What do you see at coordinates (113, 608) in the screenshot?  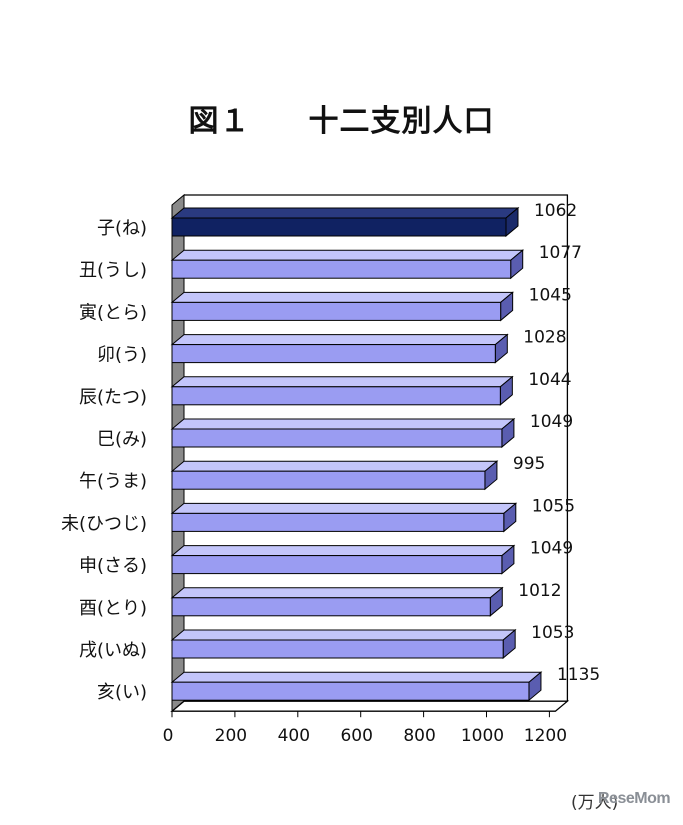 I see `category-label: 酉(とり)` at bounding box center [113, 608].